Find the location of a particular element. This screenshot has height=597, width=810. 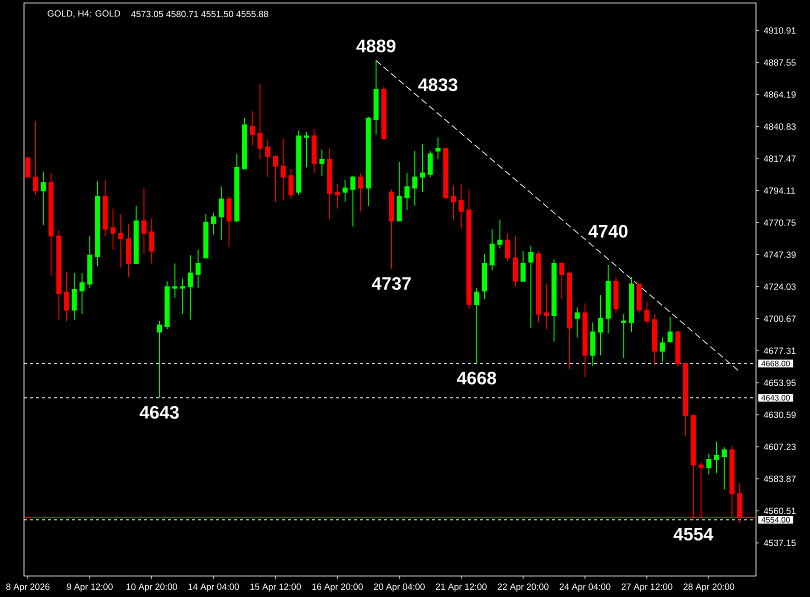

ref-line-label: 4668.00 is located at coordinates (775, 363).